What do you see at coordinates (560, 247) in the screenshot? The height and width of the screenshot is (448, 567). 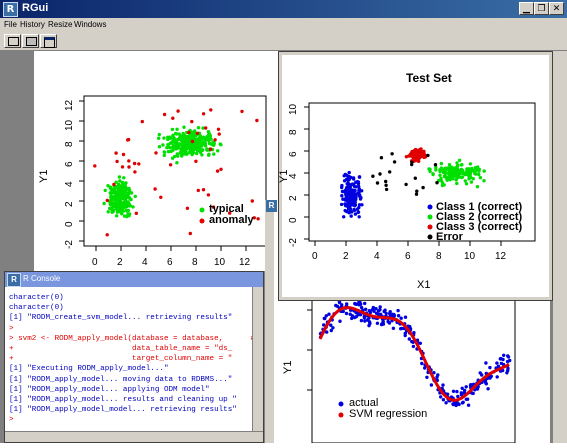 I see `mdi-vertical-scrollbar` at bounding box center [560, 247].